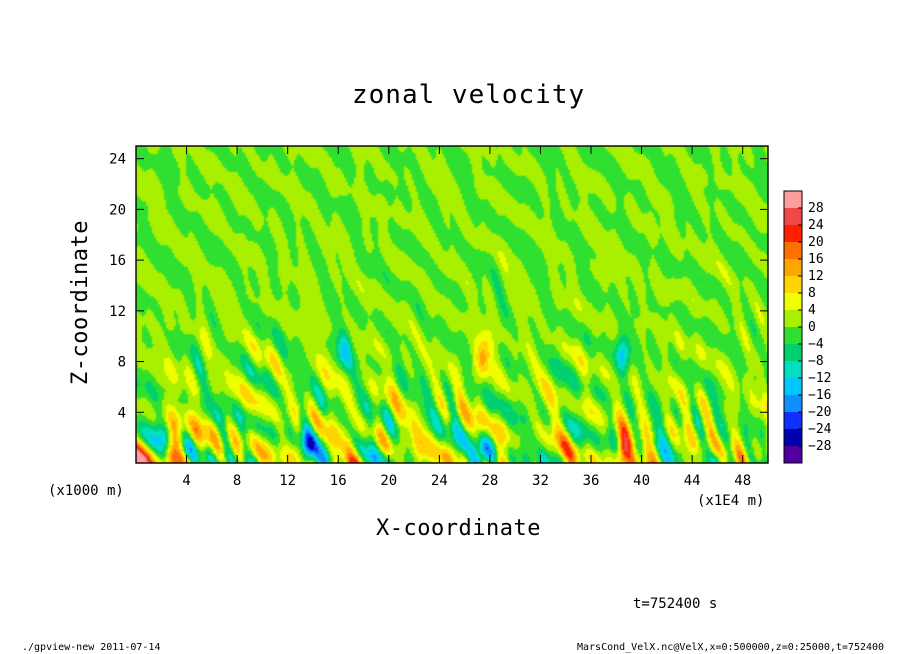 The width and height of the screenshot is (904, 654). I want to click on colorbar-label: −12, so click(819, 378).